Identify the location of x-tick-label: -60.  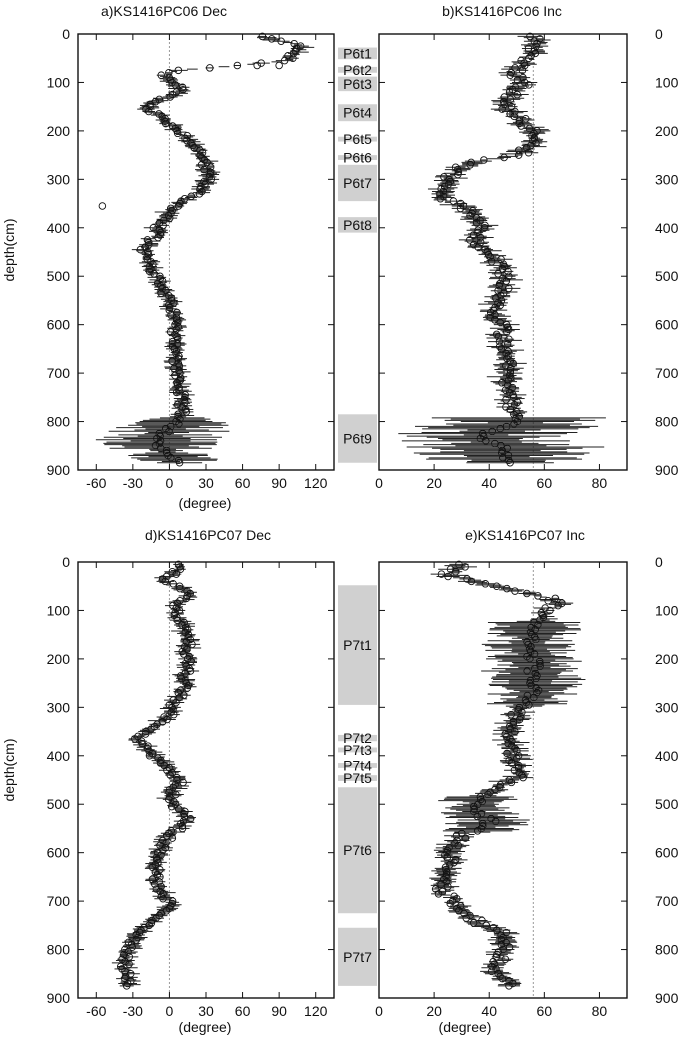
(96, 483).